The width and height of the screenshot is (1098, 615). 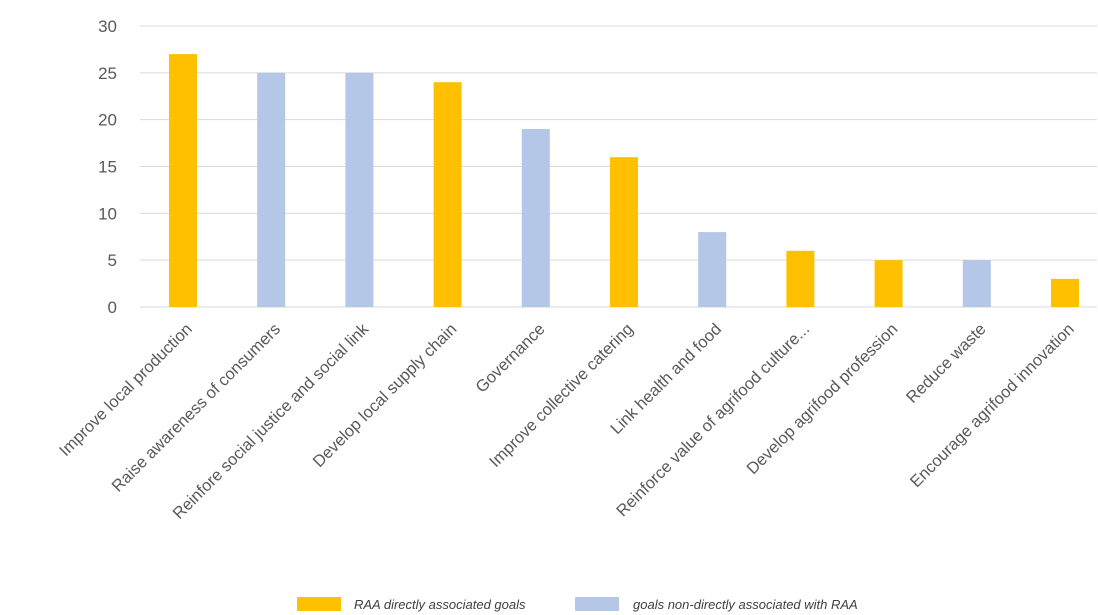 I want to click on legend-swatch-indirect, so click(x=597, y=604).